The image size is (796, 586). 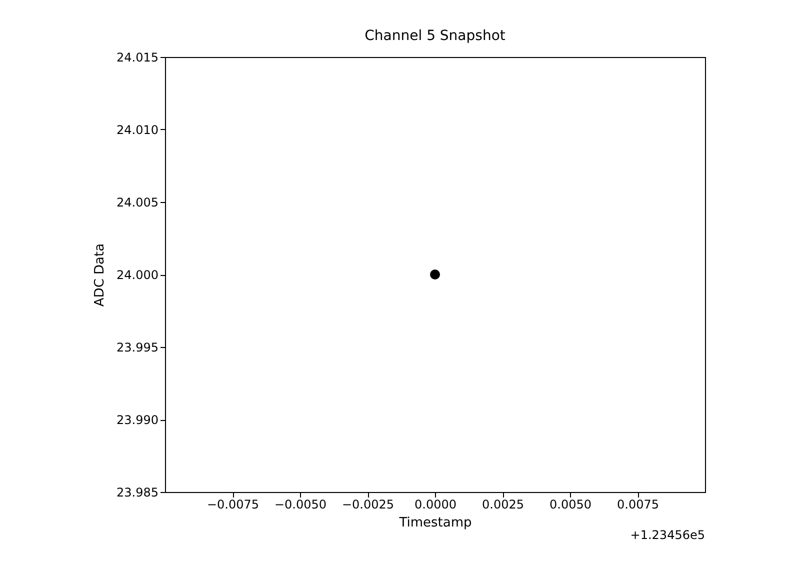 What do you see at coordinates (503, 505) in the screenshot?
I see `x-tick-label: 0.0025` at bounding box center [503, 505].